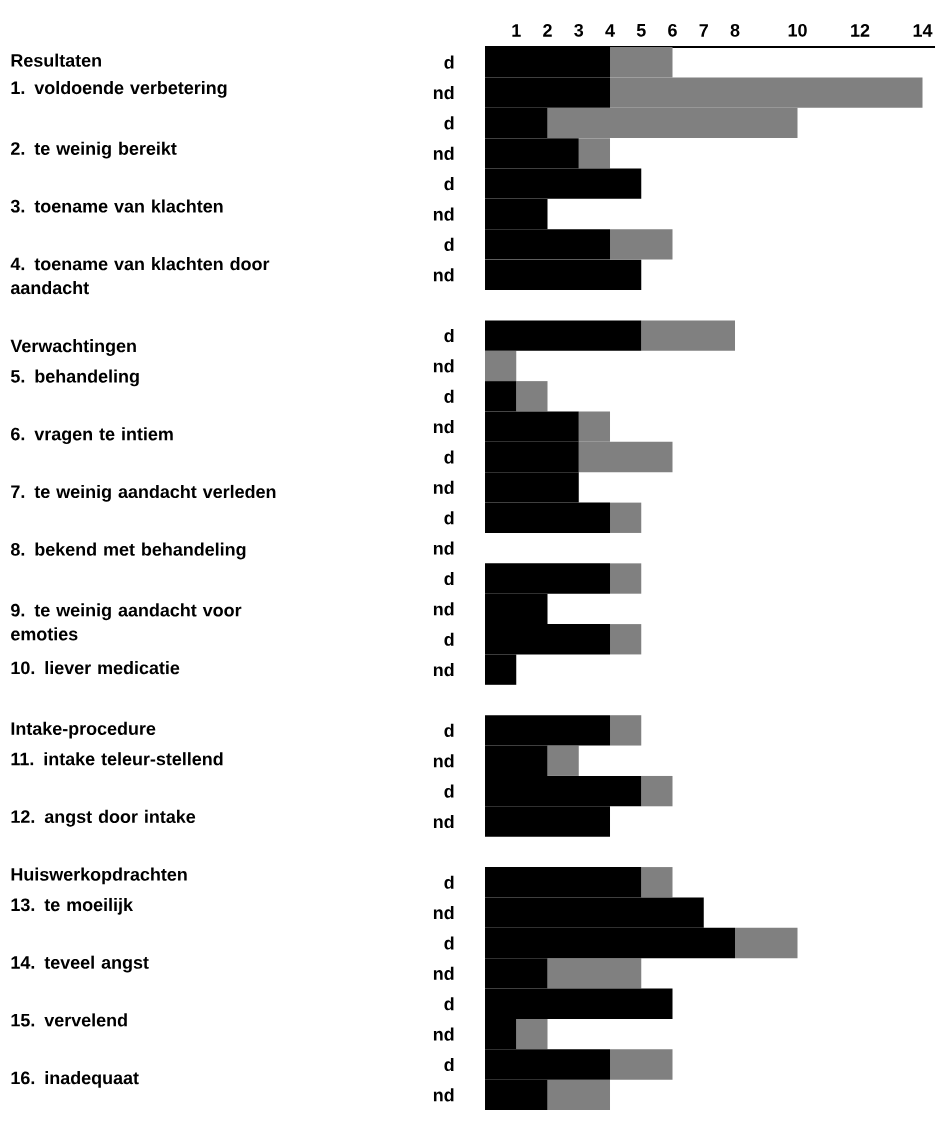  What do you see at coordinates (74, 378) in the screenshot?
I see `text: 5. behandeling` at bounding box center [74, 378].